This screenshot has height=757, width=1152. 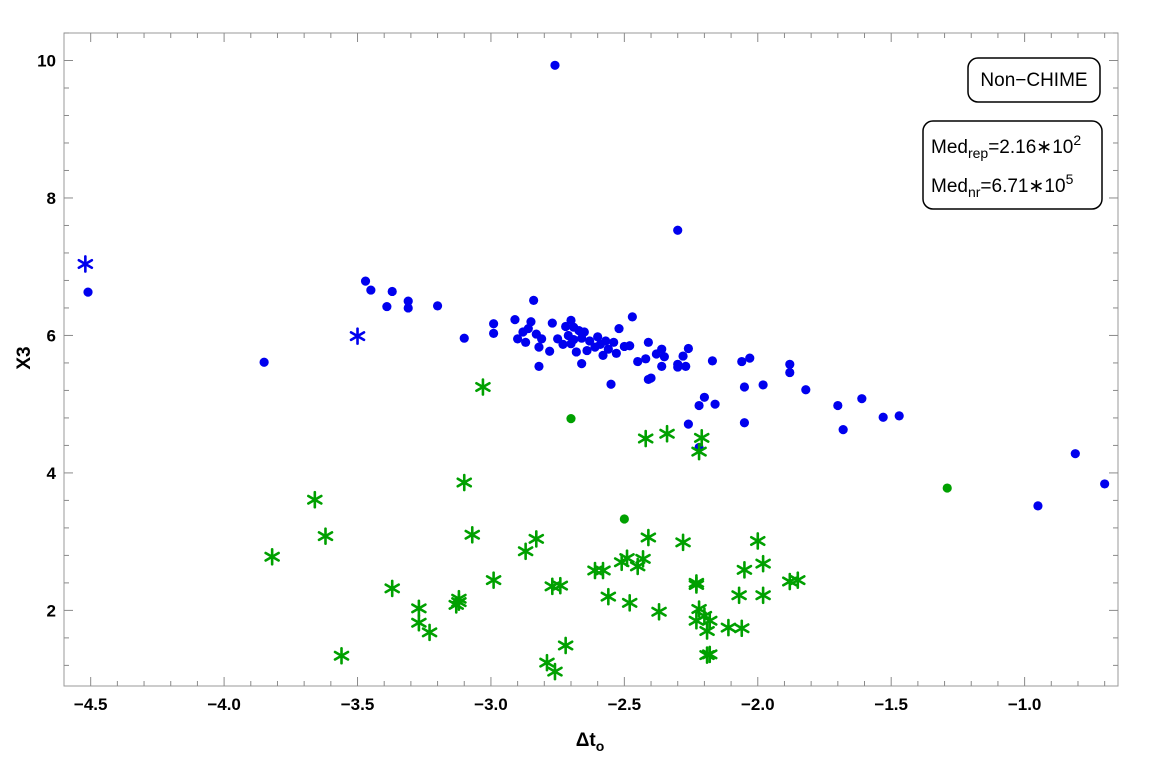 I want to click on x-tick-label: −2.5, so click(x=625, y=704).